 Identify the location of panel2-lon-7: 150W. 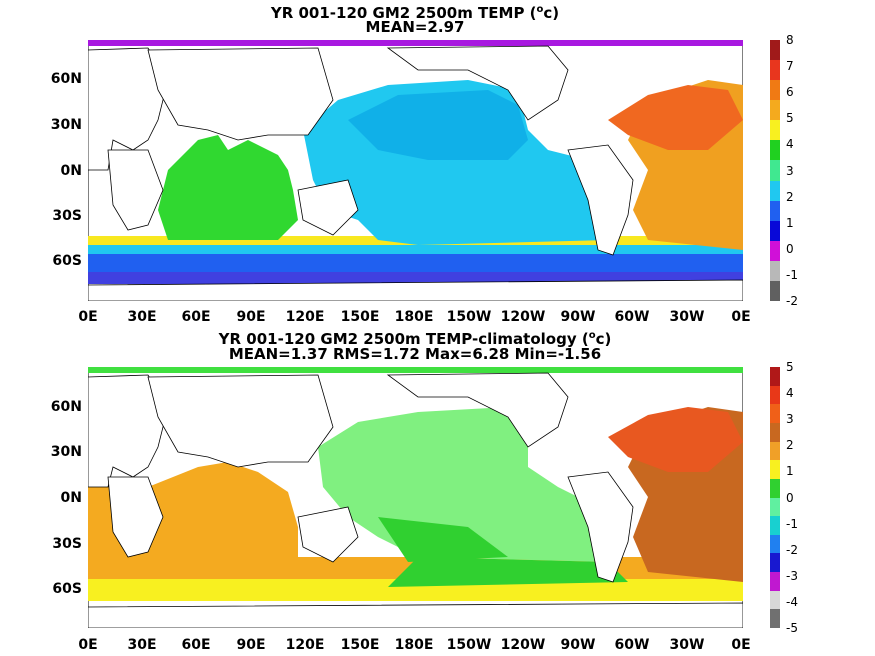
(469, 645).